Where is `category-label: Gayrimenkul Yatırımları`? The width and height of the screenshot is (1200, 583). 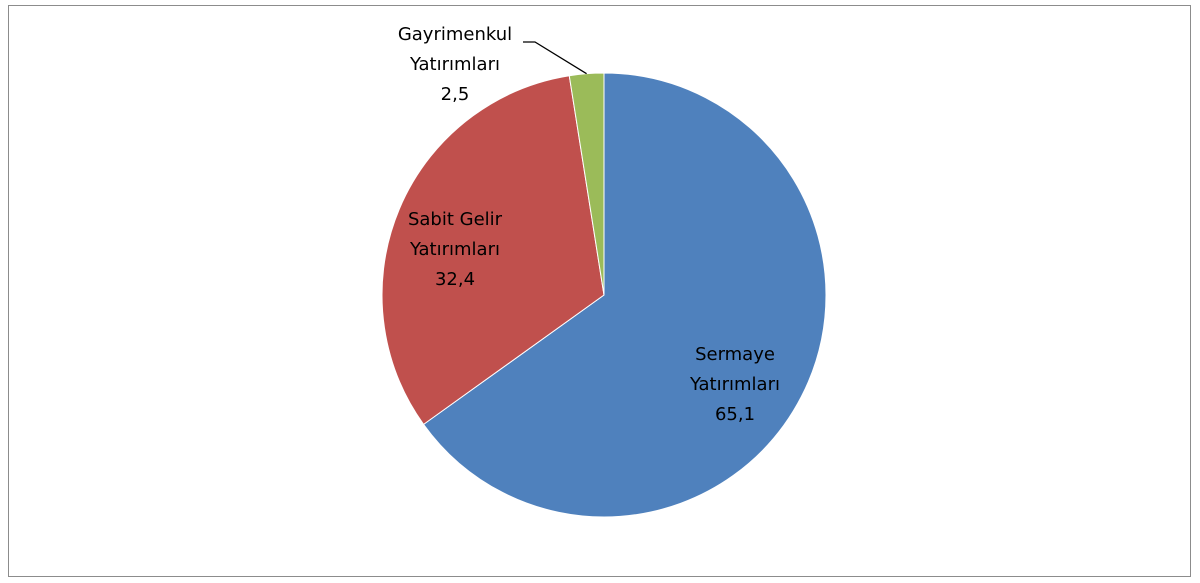
category-label: Gayrimenkul Yatırımları is located at coordinates (455, 49).